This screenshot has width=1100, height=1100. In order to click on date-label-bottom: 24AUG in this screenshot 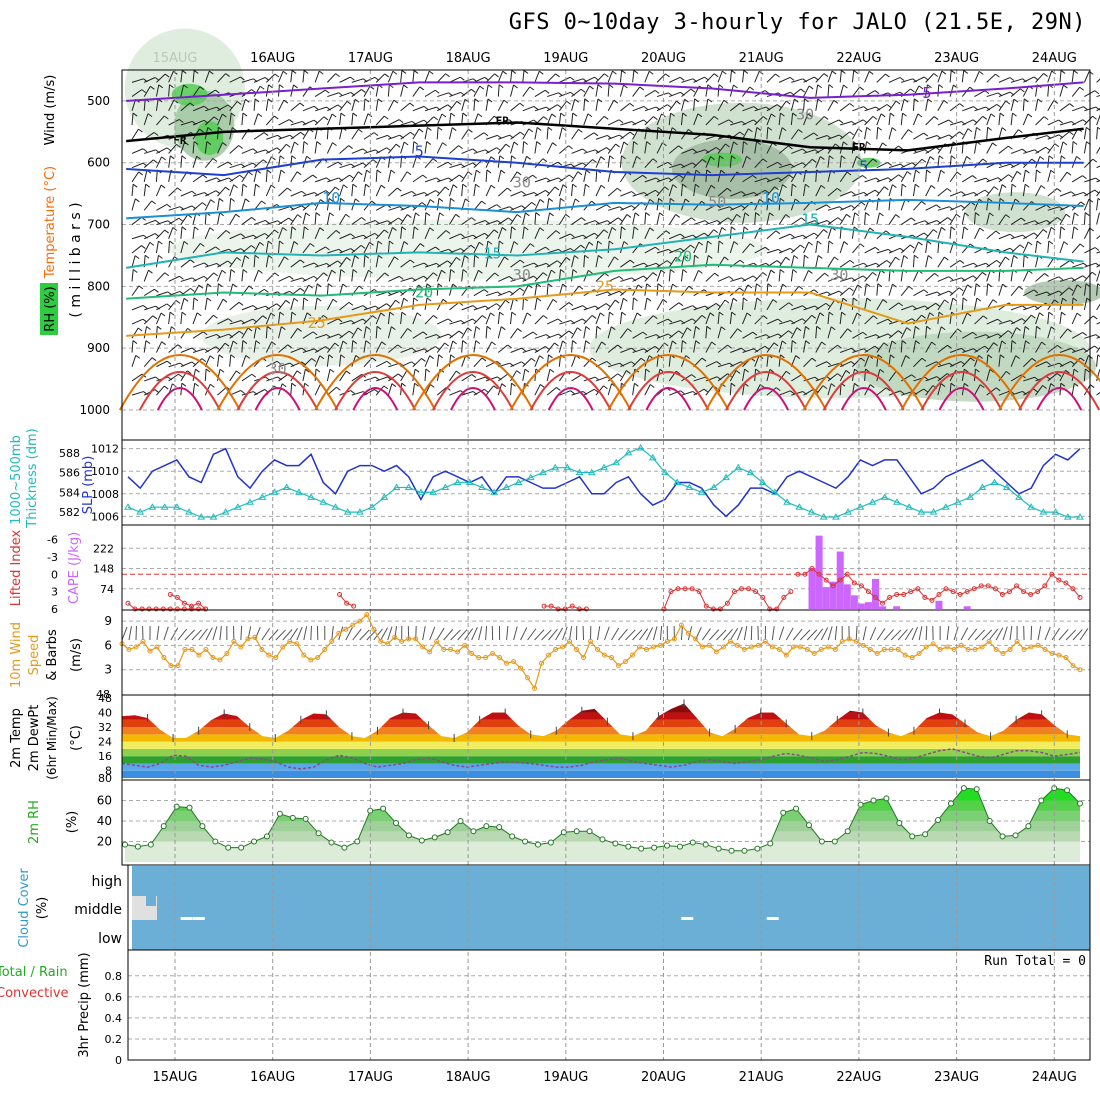, I will do `click(1054, 1077)`.